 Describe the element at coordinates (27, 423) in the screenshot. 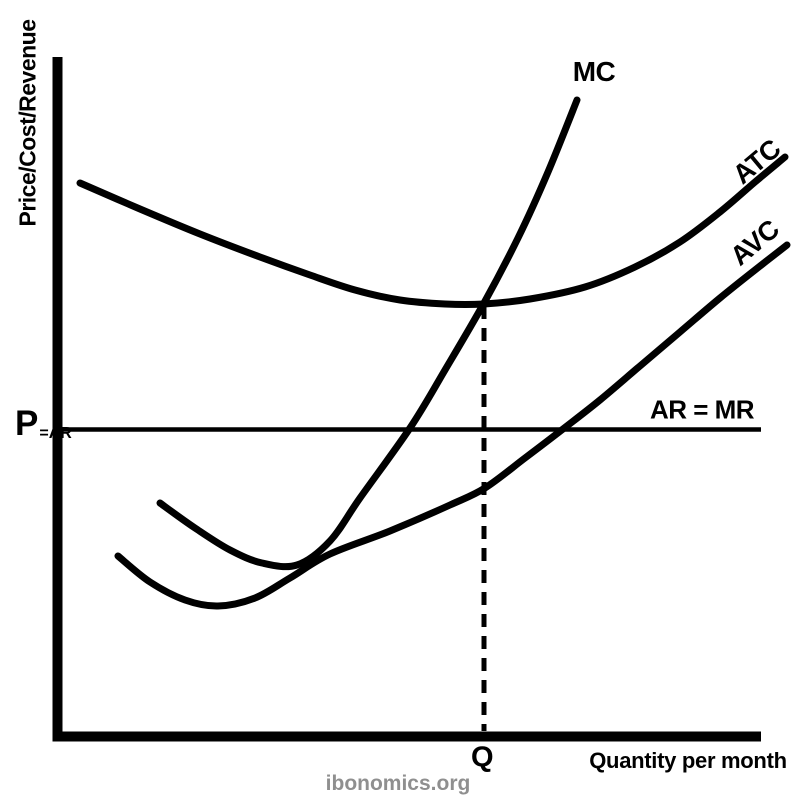

I see `price-label-main: P` at that location.